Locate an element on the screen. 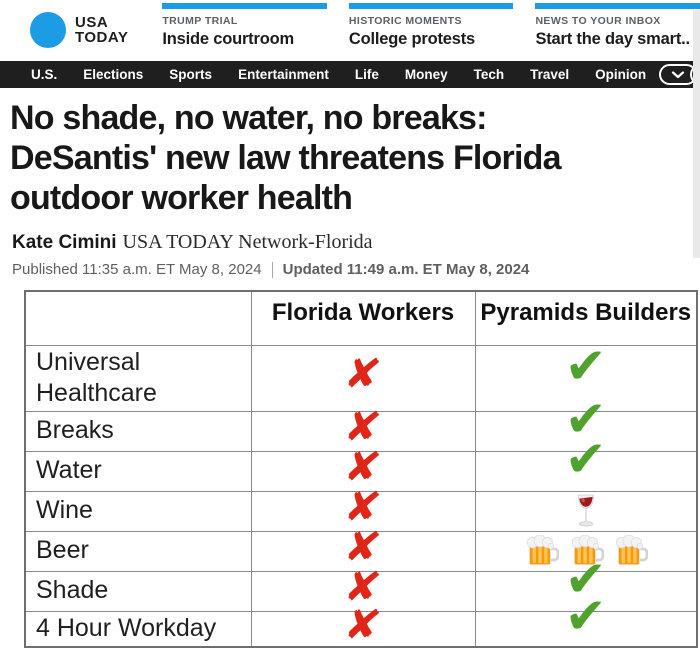 The width and height of the screenshot is (700, 653). wine-glass-icon is located at coordinates (585, 510).